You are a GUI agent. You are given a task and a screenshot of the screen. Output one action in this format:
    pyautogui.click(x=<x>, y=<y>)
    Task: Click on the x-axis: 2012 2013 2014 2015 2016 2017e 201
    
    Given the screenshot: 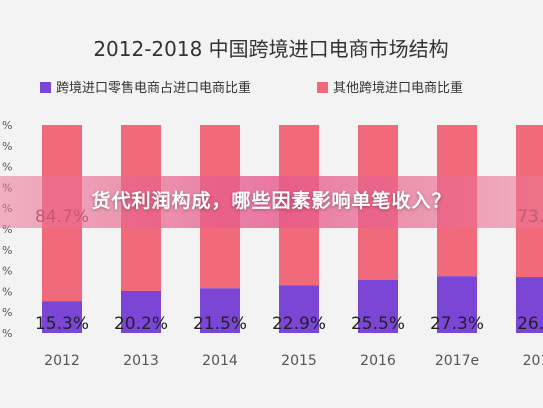 What is the action you would take?
    pyautogui.click(x=293, y=361)
    